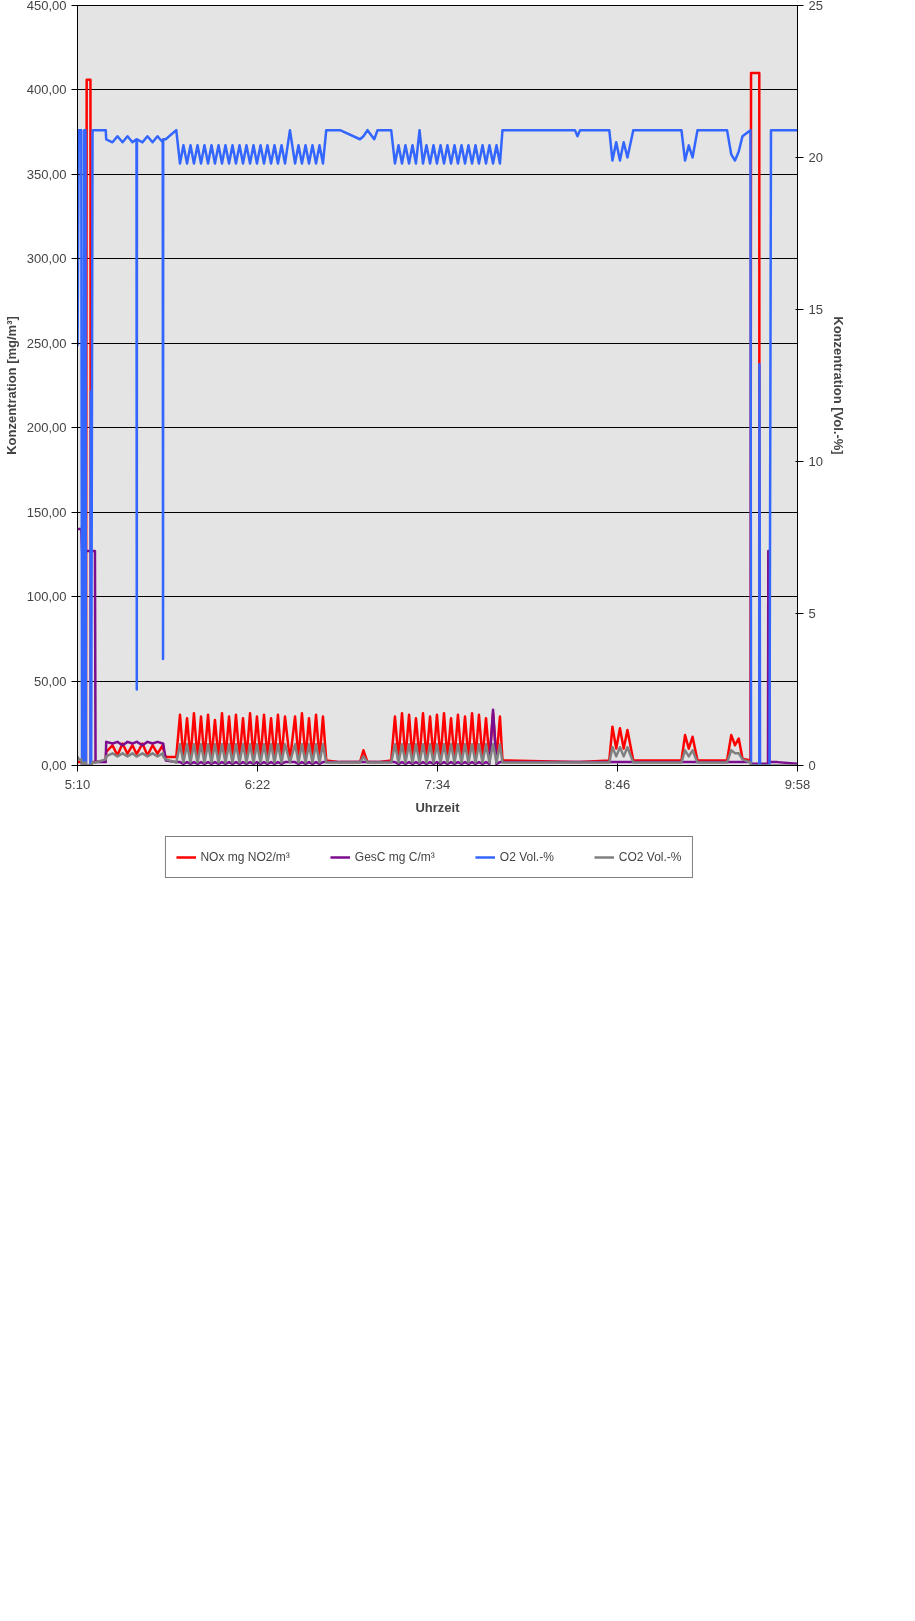  What do you see at coordinates (437, 784) in the screenshot?
I see `x-tick-label: 7:34` at bounding box center [437, 784].